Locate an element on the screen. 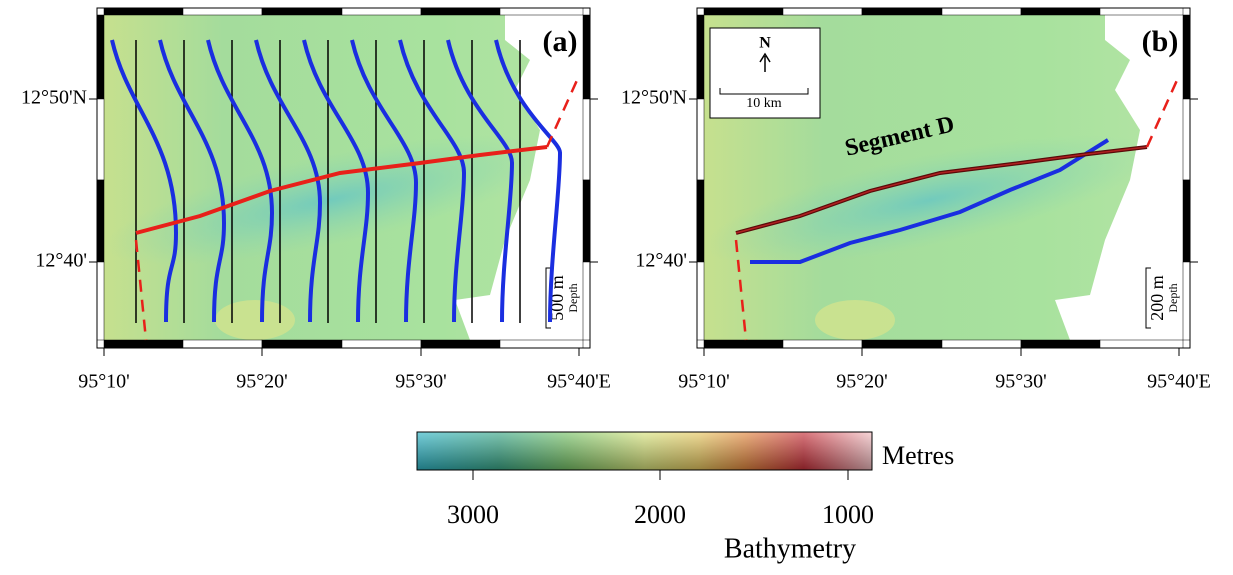 The width and height of the screenshot is (1233, 575). panel-label: (b) is located at coordinates (1160, 41).